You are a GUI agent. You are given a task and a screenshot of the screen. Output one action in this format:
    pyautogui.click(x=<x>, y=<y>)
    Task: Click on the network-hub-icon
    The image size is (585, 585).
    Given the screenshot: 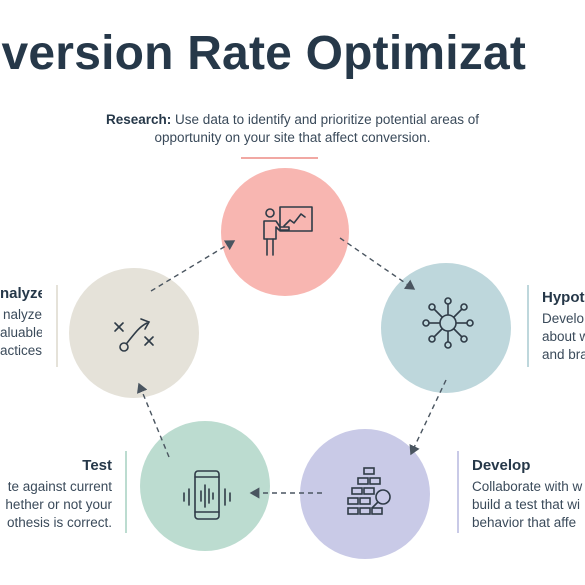 What is the action you would take?
    pyautogui.click(x=448, y=323)
    